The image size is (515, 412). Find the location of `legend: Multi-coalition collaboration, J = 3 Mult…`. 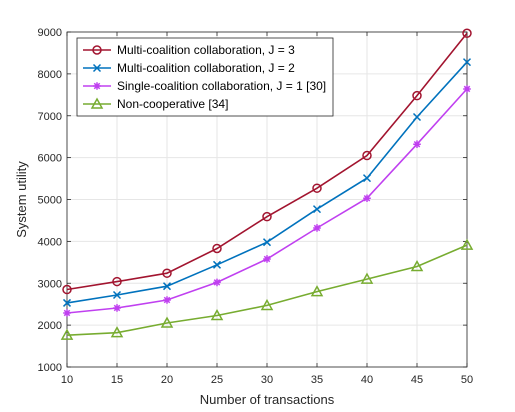

legend: Multi-coalition collaboration, J = 3 Mult… is located at coordinates (205, 77).